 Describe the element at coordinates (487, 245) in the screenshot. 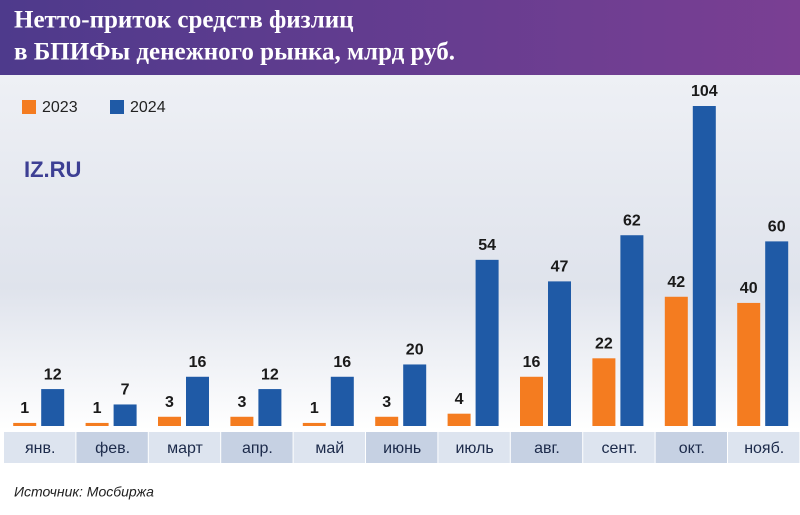

I see `value-label: 54` at that location.